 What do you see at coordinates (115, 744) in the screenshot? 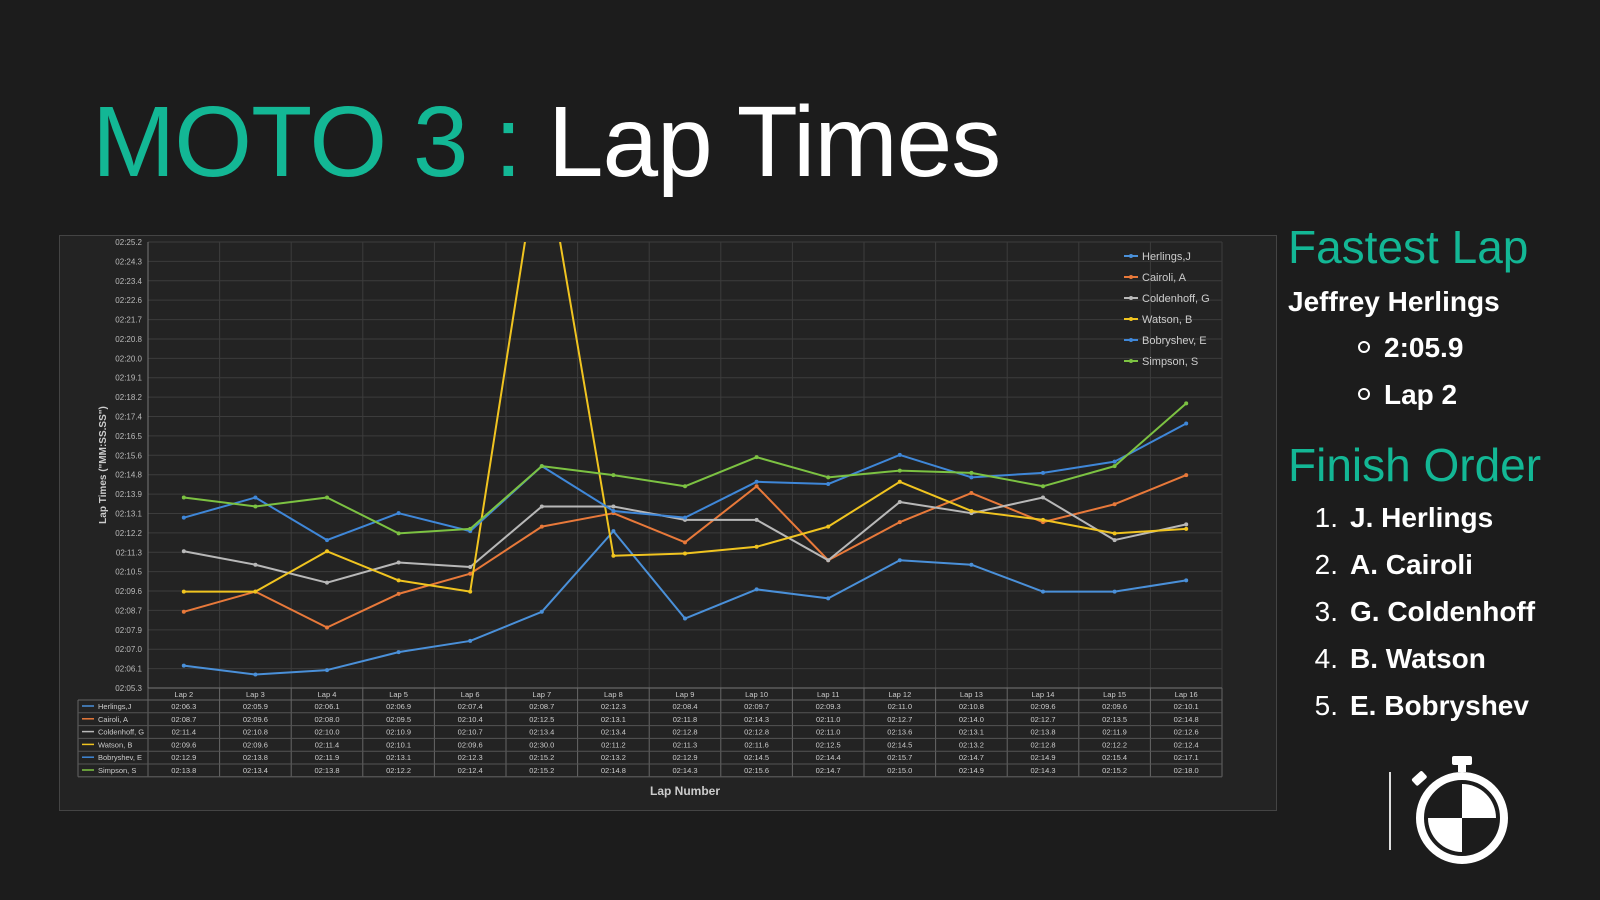
I see `table-series-name: Watson, B` at bounding box center [115, 744].